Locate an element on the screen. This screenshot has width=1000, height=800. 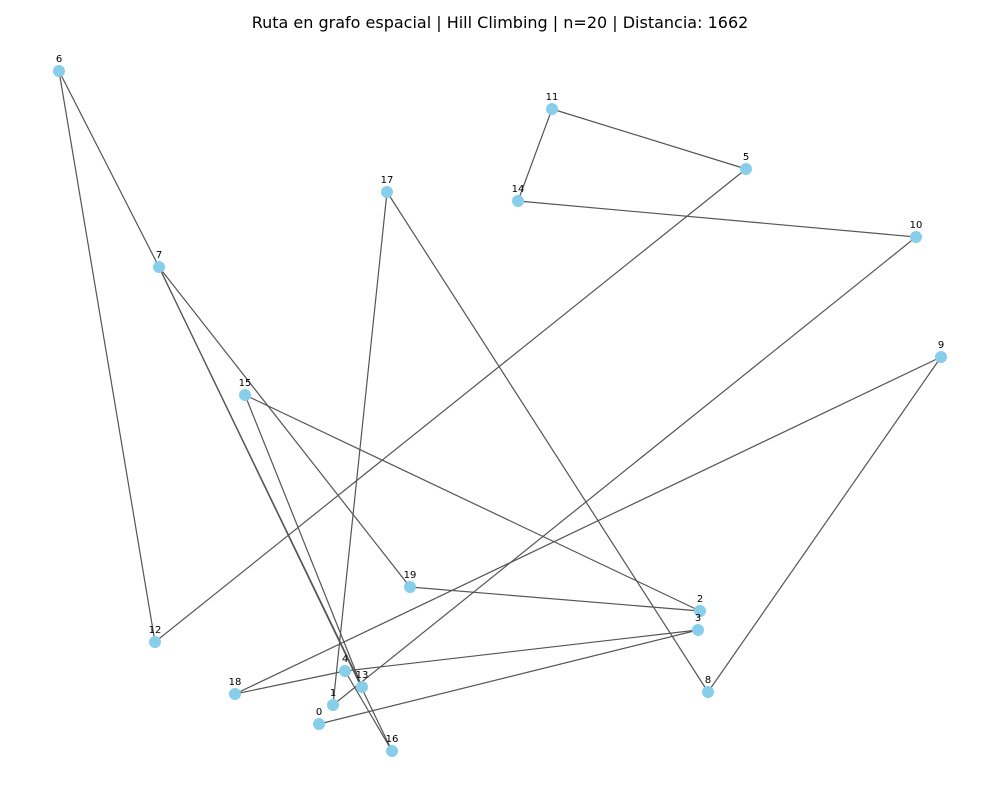
node-label-19: 19 is located at coordinates (410, 575).